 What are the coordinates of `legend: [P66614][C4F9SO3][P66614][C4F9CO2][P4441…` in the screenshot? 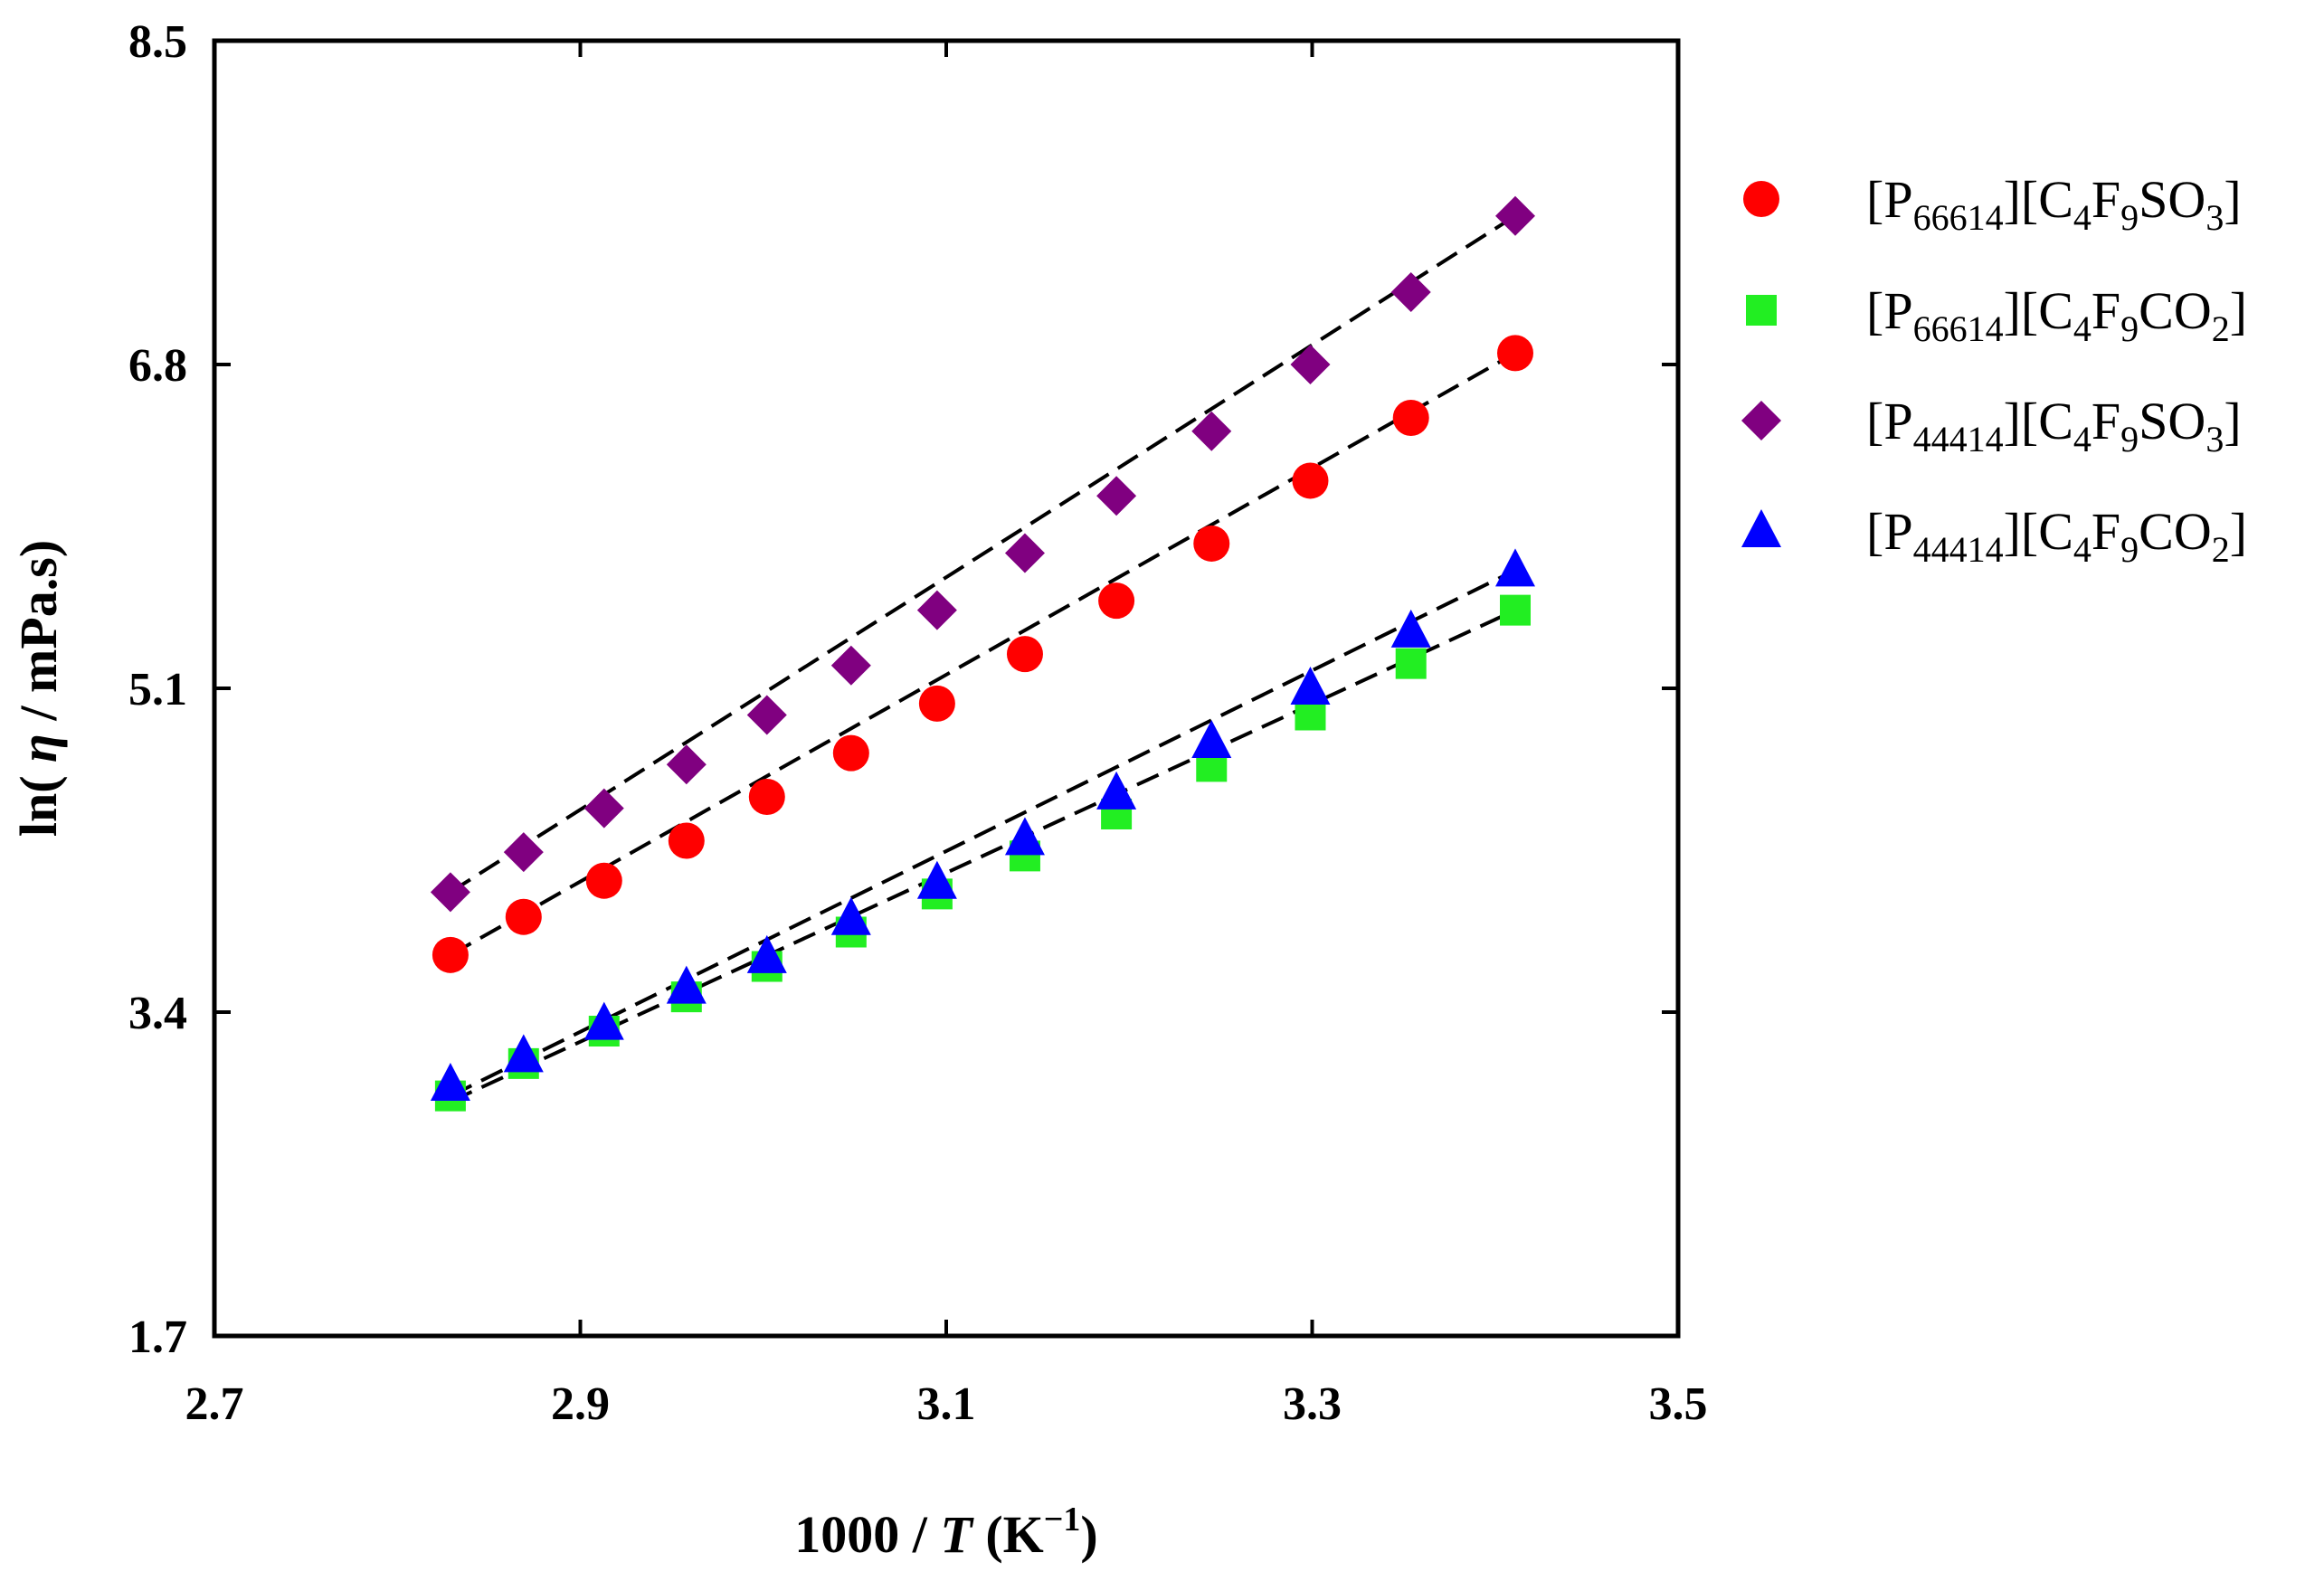 It's located at (1994, 370).